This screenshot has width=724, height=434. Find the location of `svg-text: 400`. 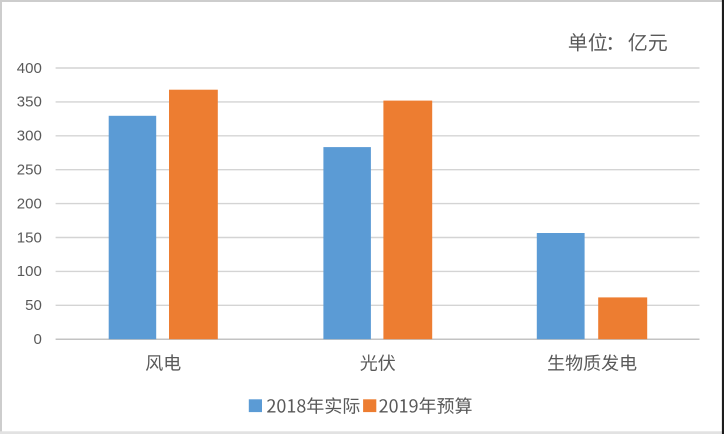

svg-text: 400 is located at coordinates (29, 68).